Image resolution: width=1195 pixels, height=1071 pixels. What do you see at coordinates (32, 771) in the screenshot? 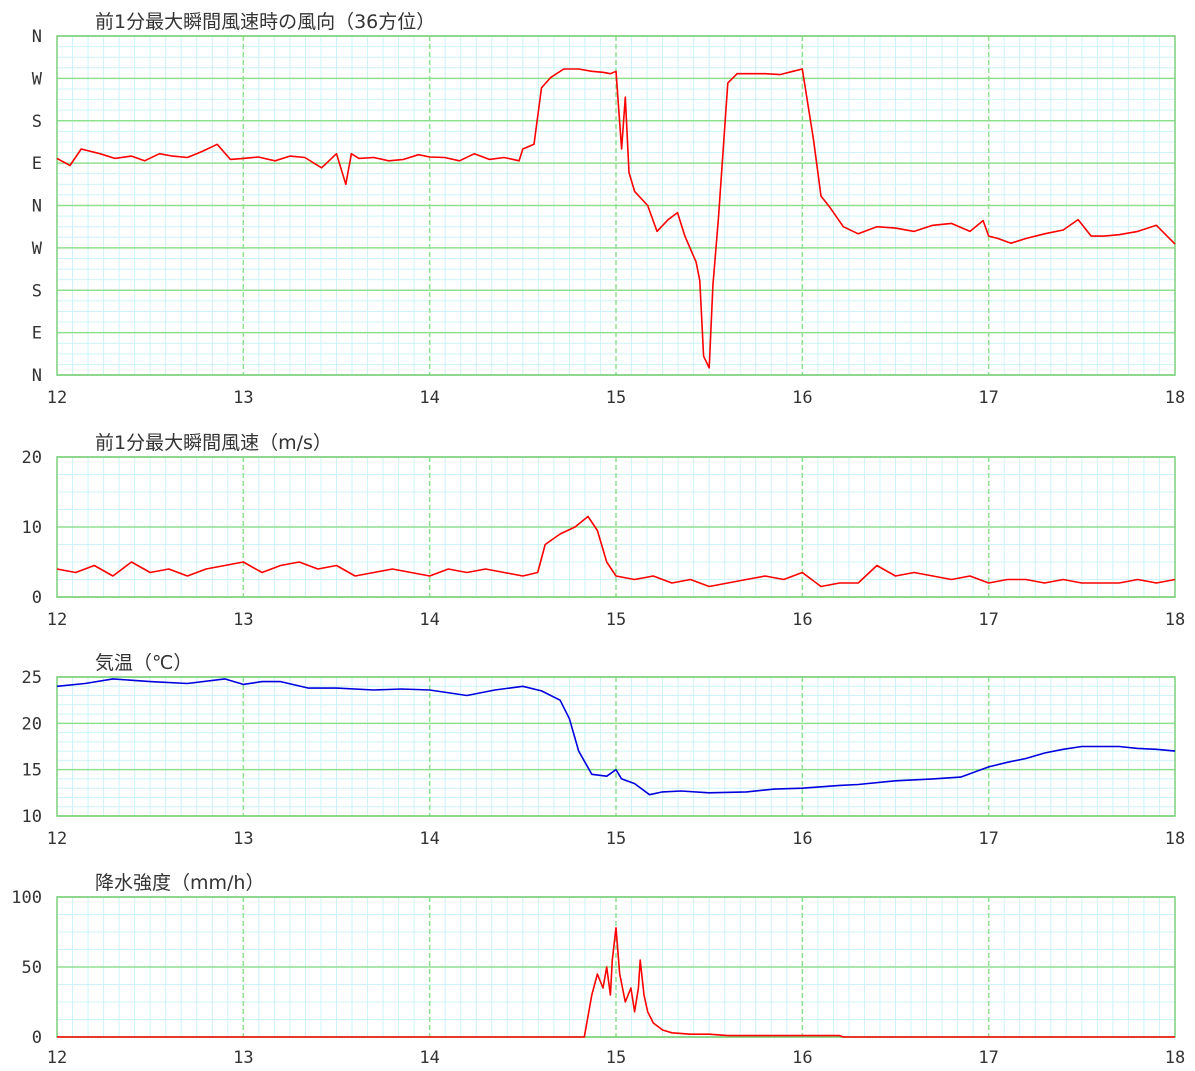
I see `y-tick-label: 15` at bounding box center [32, 771].